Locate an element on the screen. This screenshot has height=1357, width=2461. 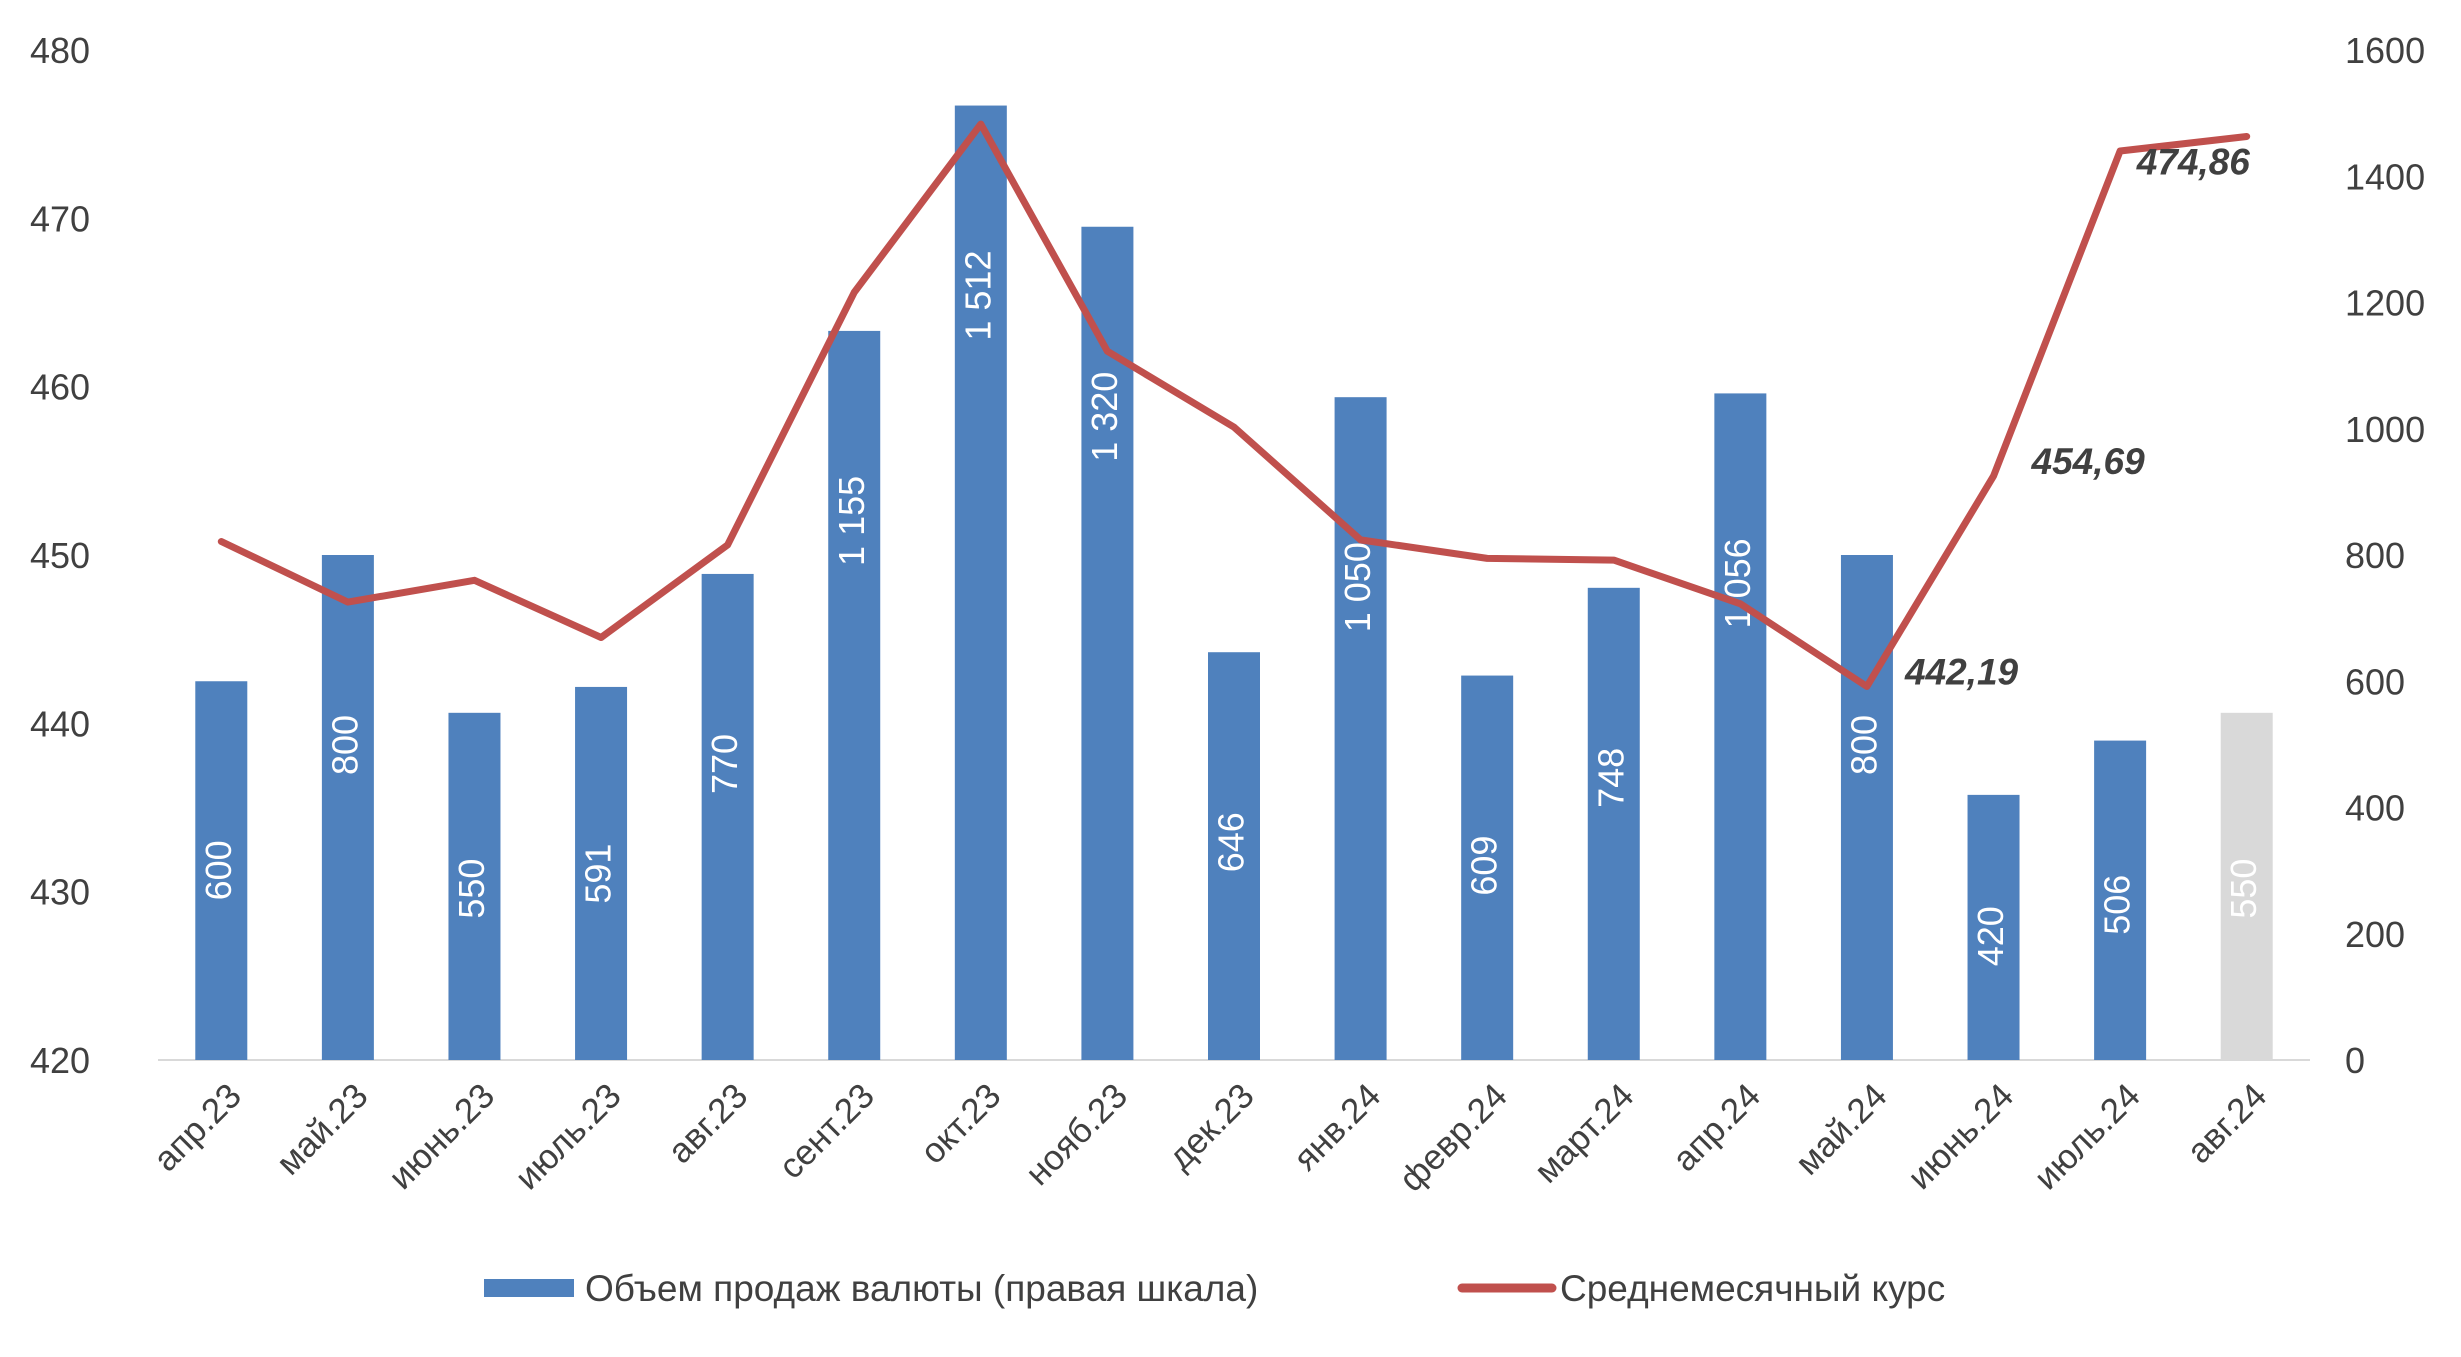
y-right-tick-label: 1600 is located at coordinates (2385, 50).